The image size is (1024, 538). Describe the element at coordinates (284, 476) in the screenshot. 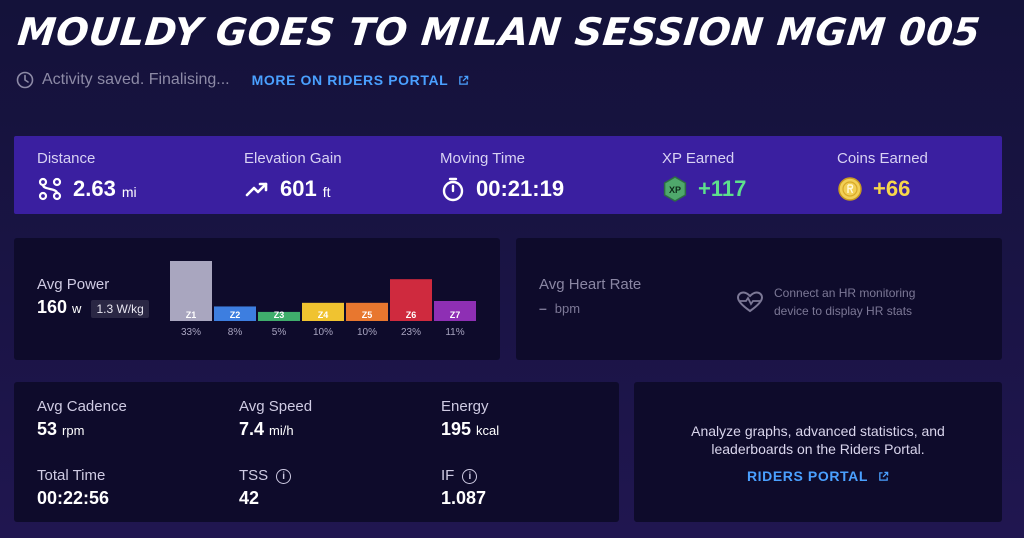

I see `tss-info-icon: i` at that location.